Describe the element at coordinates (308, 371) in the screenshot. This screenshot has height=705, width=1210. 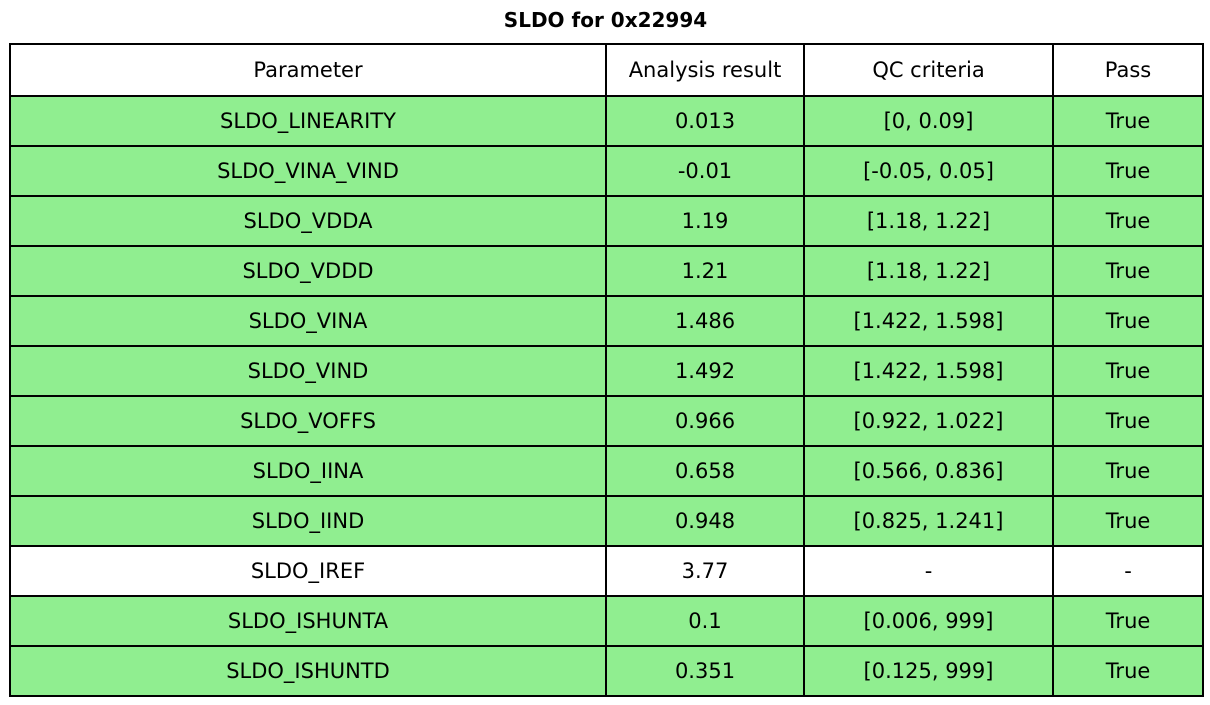
I see `parameter-cell: SLDO_VIND` at that location.